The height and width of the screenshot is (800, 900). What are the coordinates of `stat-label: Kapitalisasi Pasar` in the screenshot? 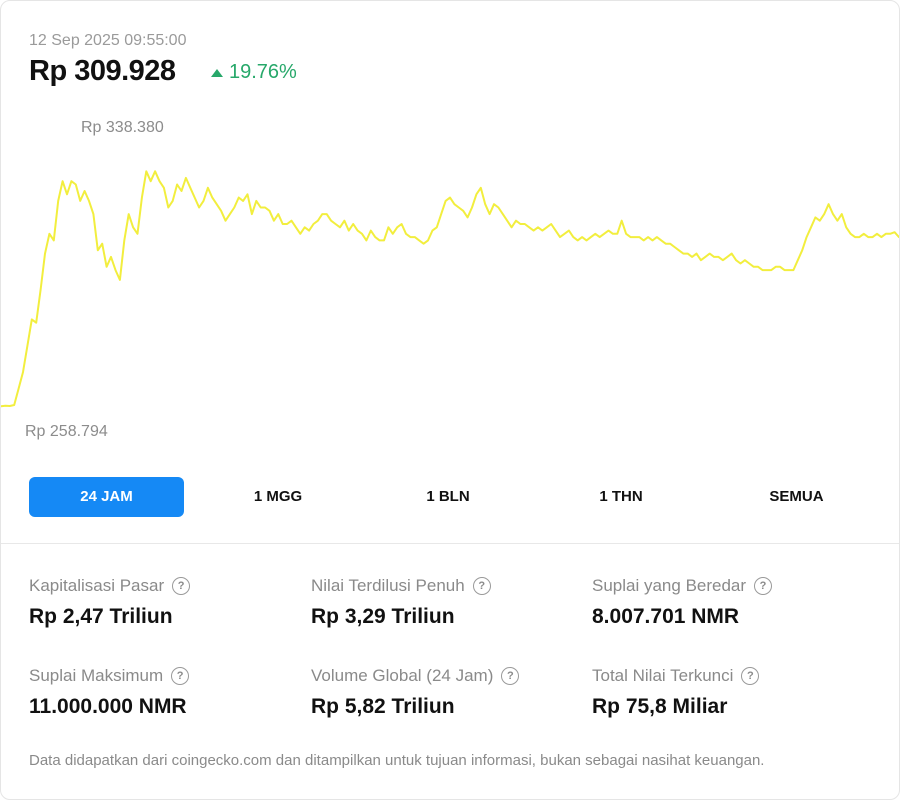 It's located at (97, 585).